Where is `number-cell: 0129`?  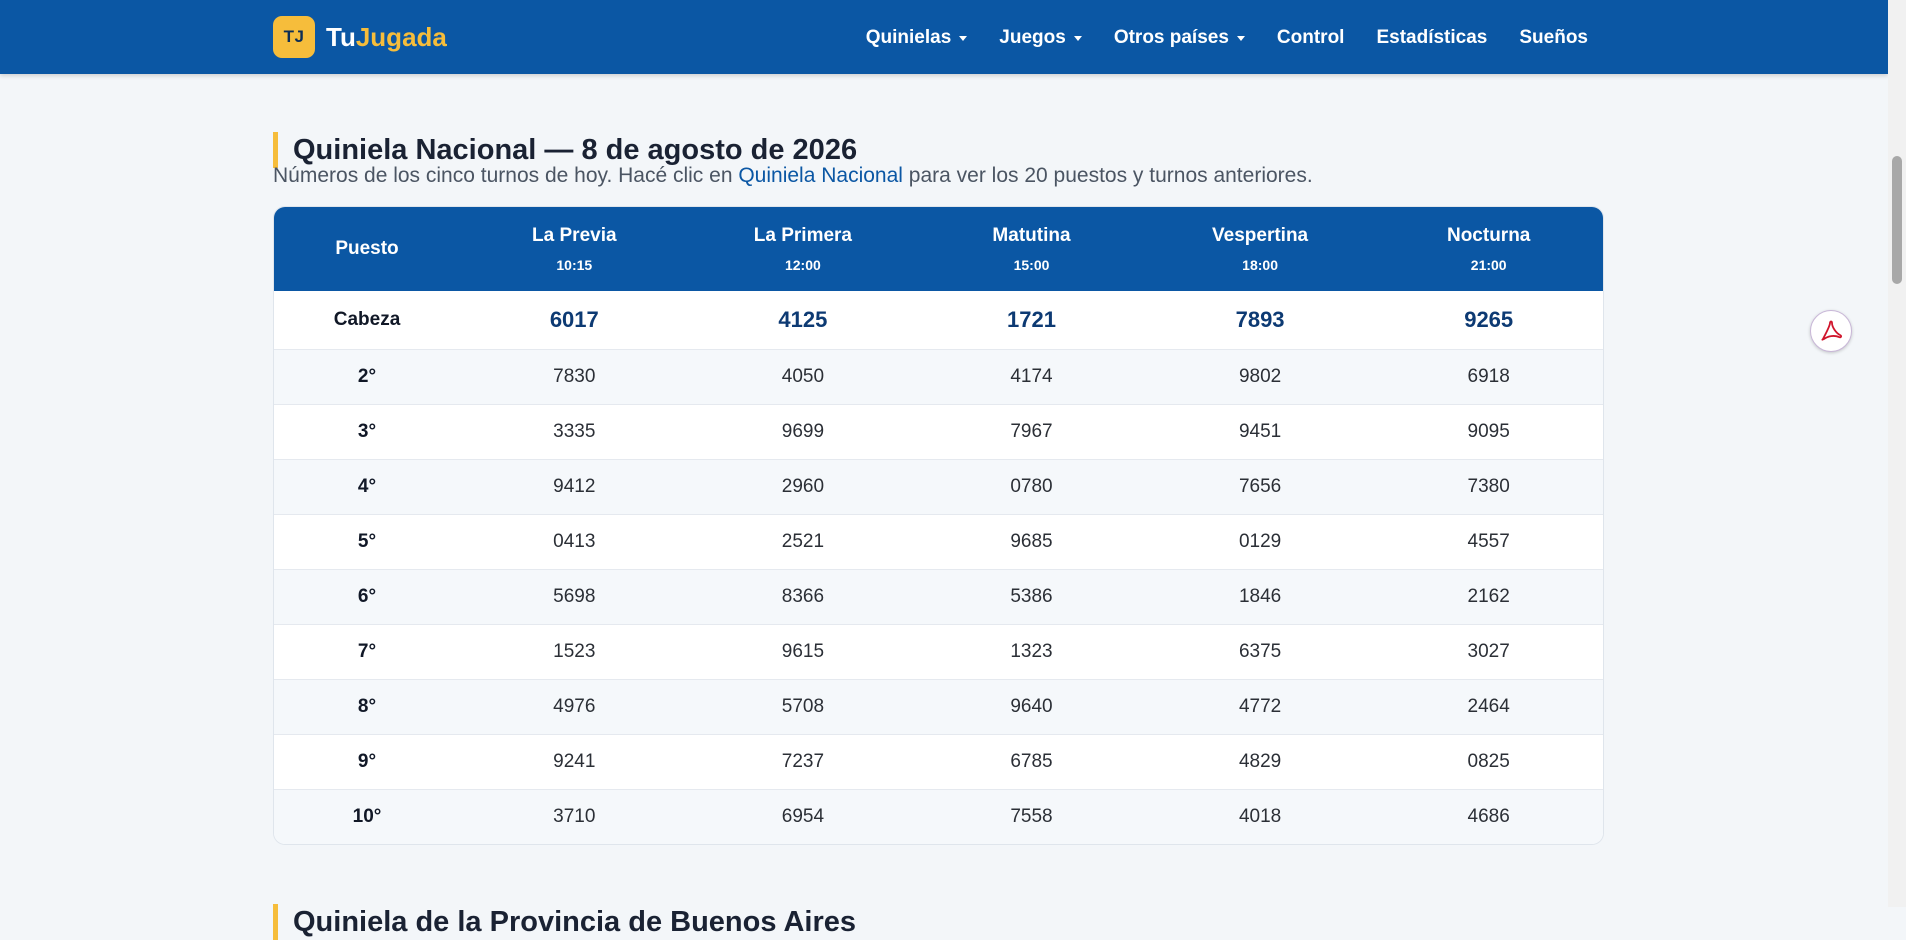 number-cell: 0129 is located at coordinates (1260, 542).